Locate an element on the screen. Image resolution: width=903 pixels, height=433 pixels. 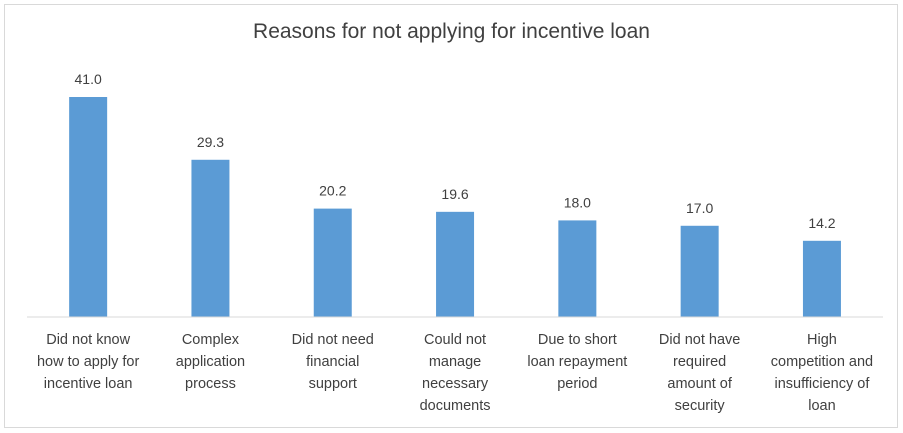
category-label-6: Did not have required amount of security is located at coordinates (699, 373).